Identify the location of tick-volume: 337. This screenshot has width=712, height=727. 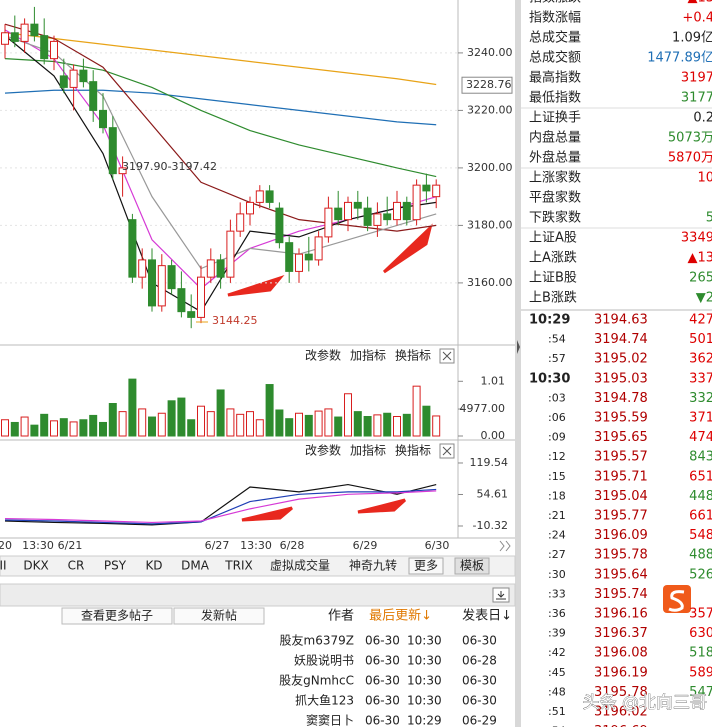
(700, 378).